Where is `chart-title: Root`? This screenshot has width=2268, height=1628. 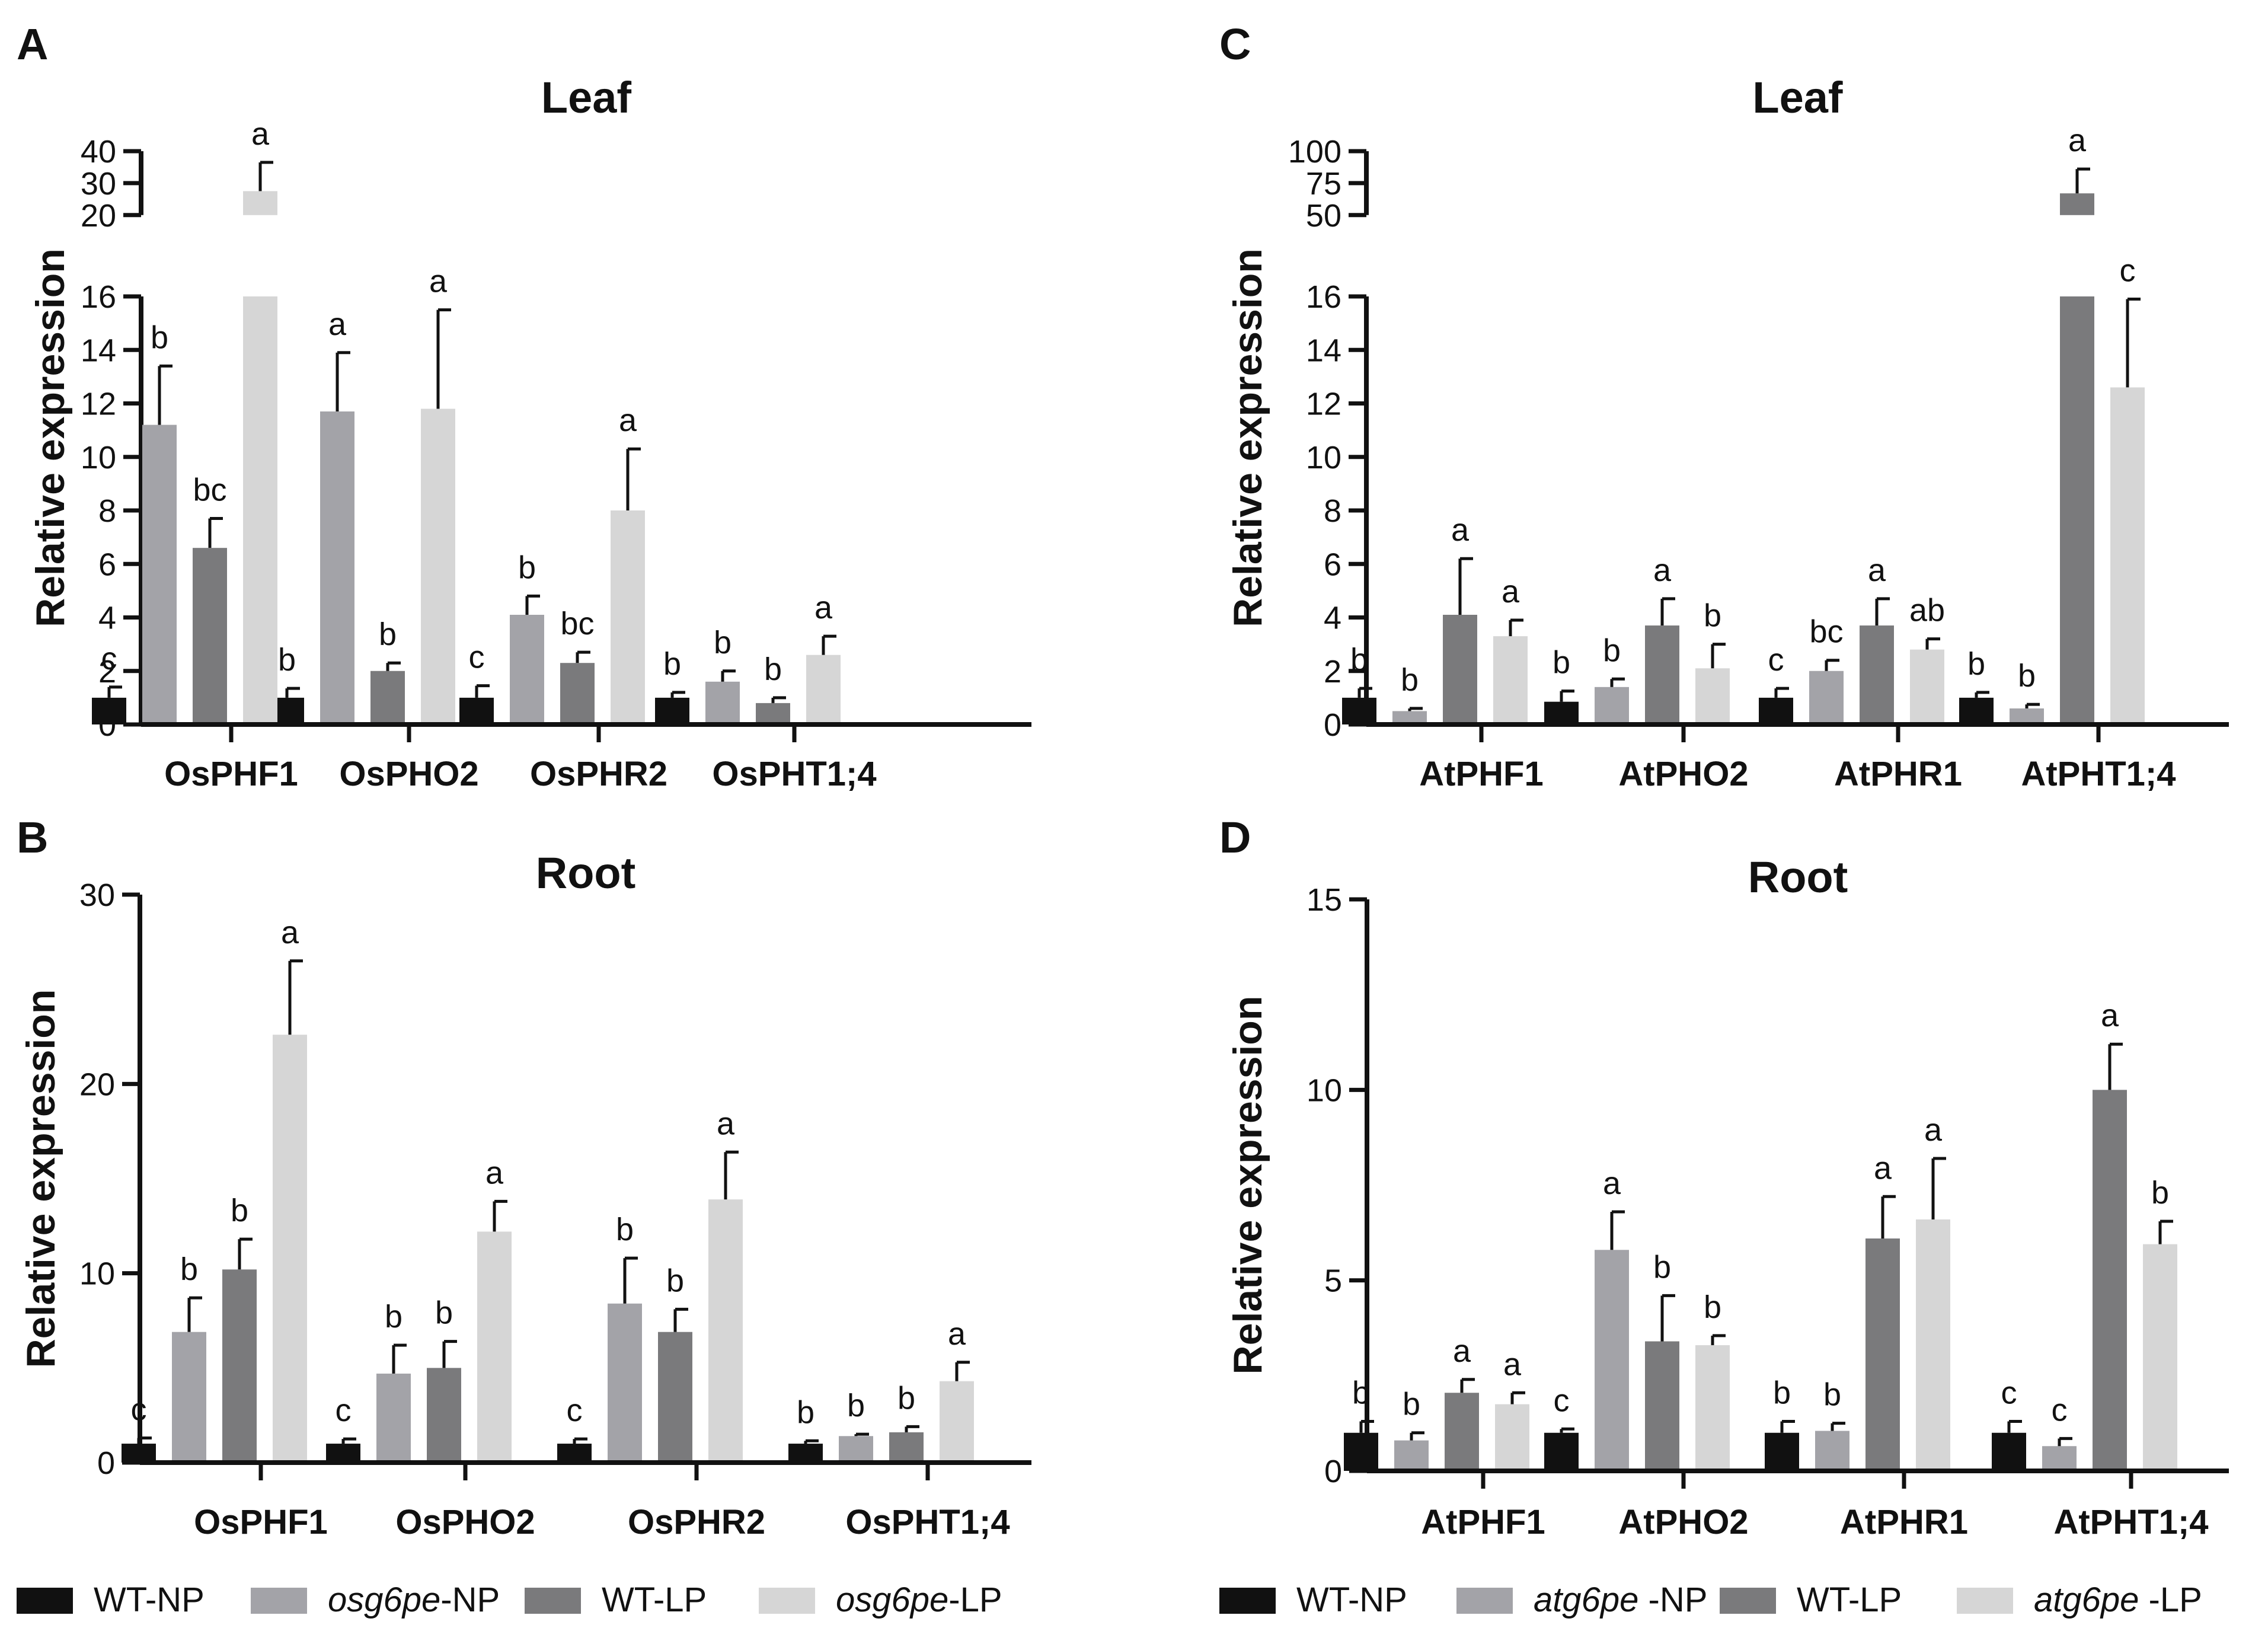 chart-title: Root is located at coordinates (586, 873).